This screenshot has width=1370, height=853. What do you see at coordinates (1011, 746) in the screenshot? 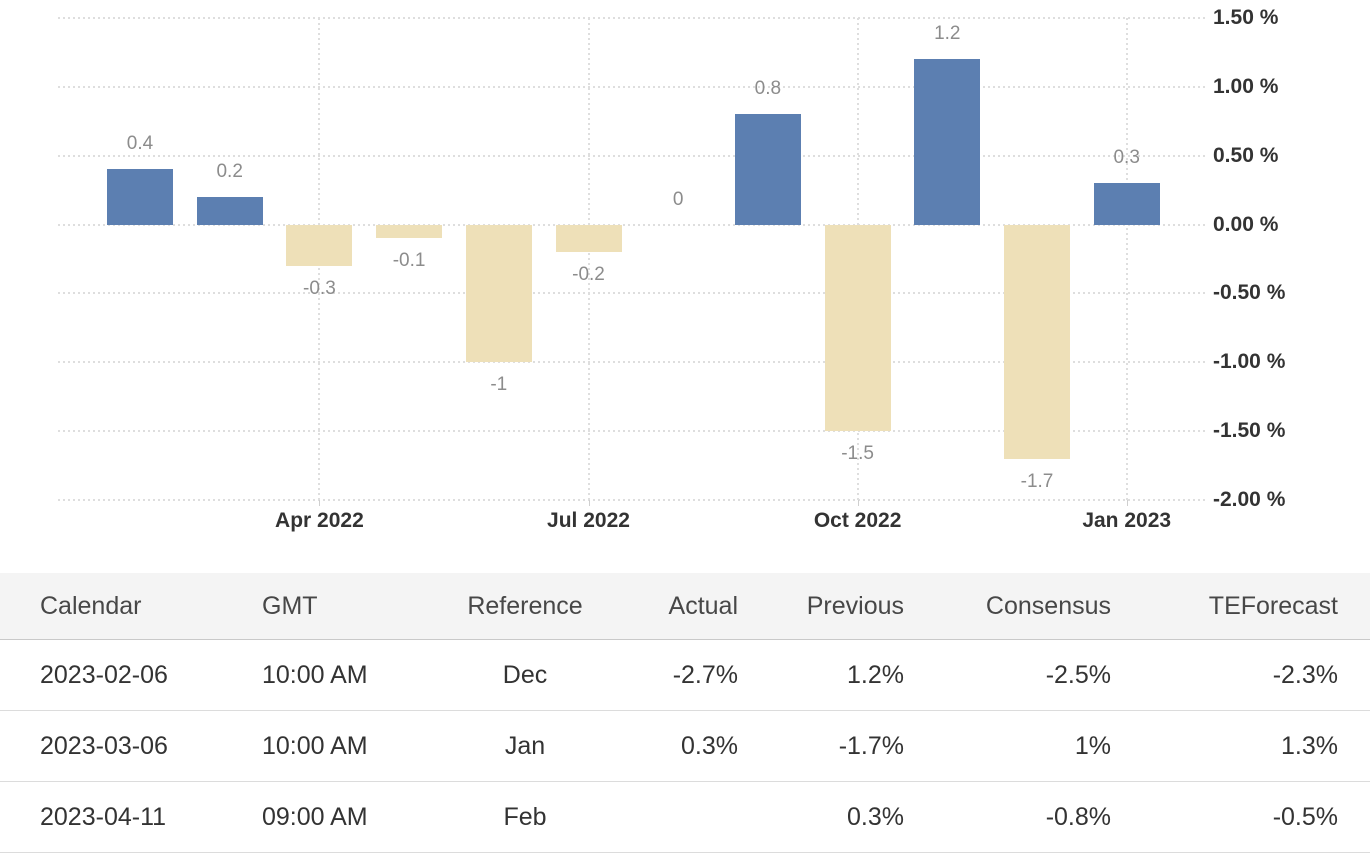
I see `table-cell-consensus: 1%` at bounding box center [1011, 746].